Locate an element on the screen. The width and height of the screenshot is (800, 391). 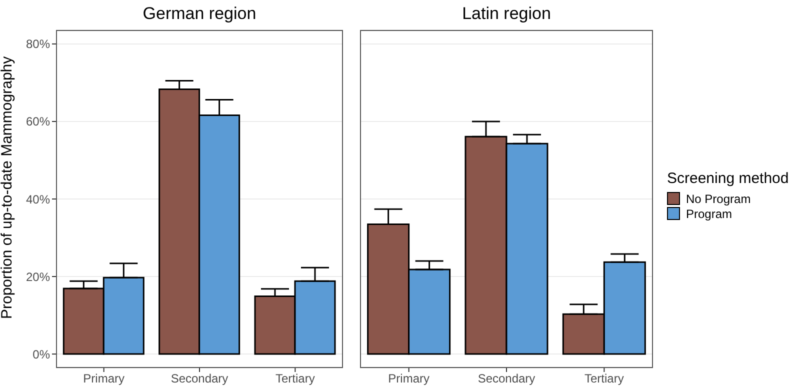
legend-label: Program is located at coordinates (709, 213).